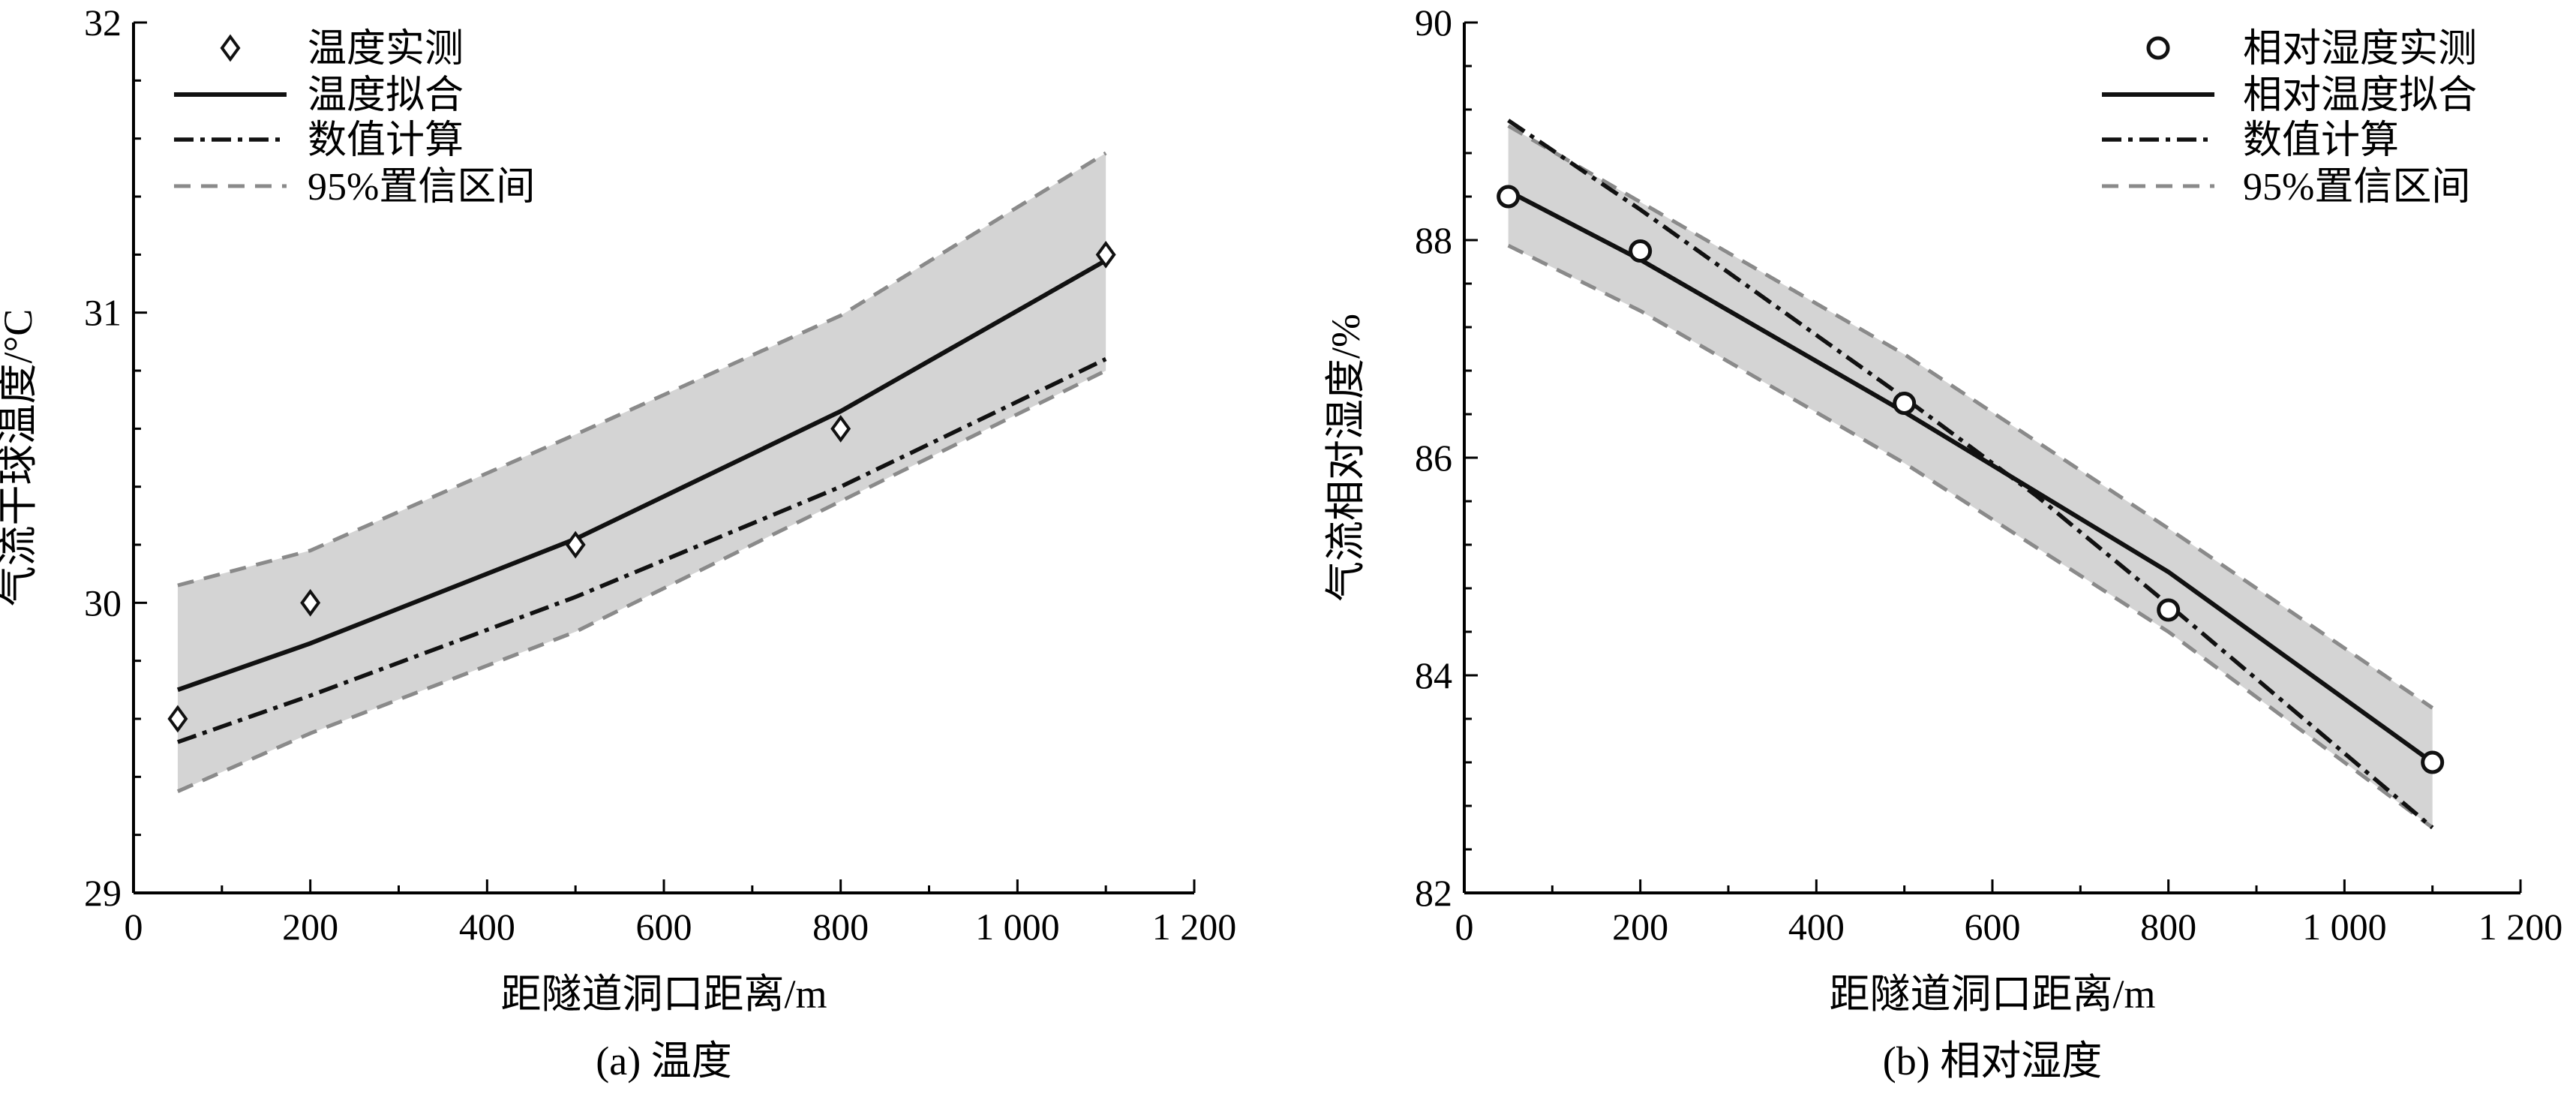  I want to click on y-axis-label: 气流相对湿度/%, so click(1345, 458).